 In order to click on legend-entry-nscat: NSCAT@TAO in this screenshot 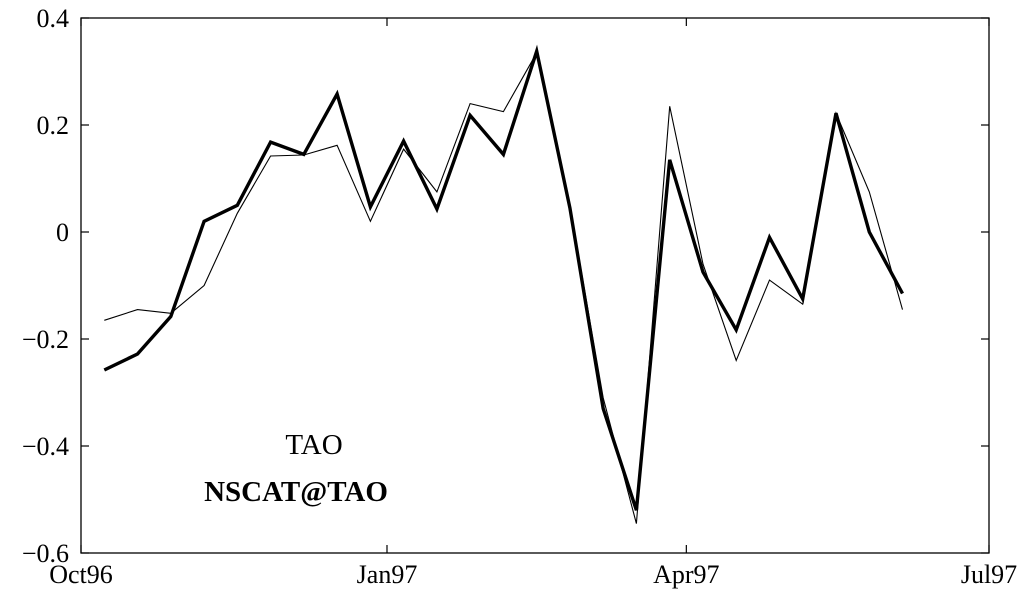, I will do `click(296, 492)`.